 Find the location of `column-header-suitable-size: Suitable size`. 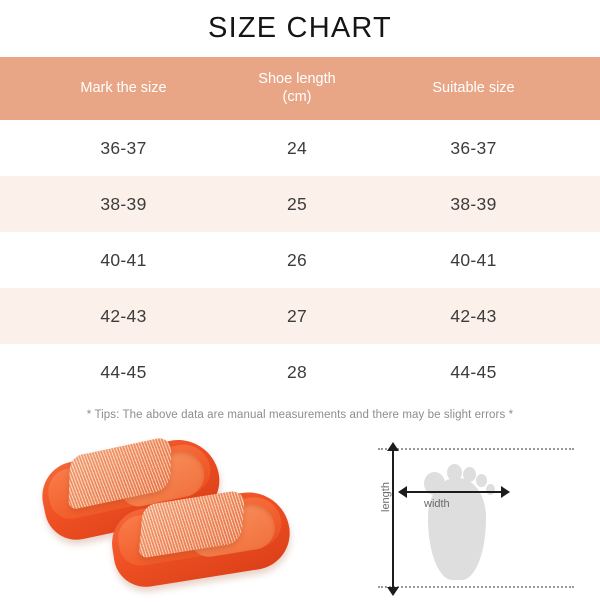

column-header-suitable-size: Suitable size is located at coordinates (473, 87).